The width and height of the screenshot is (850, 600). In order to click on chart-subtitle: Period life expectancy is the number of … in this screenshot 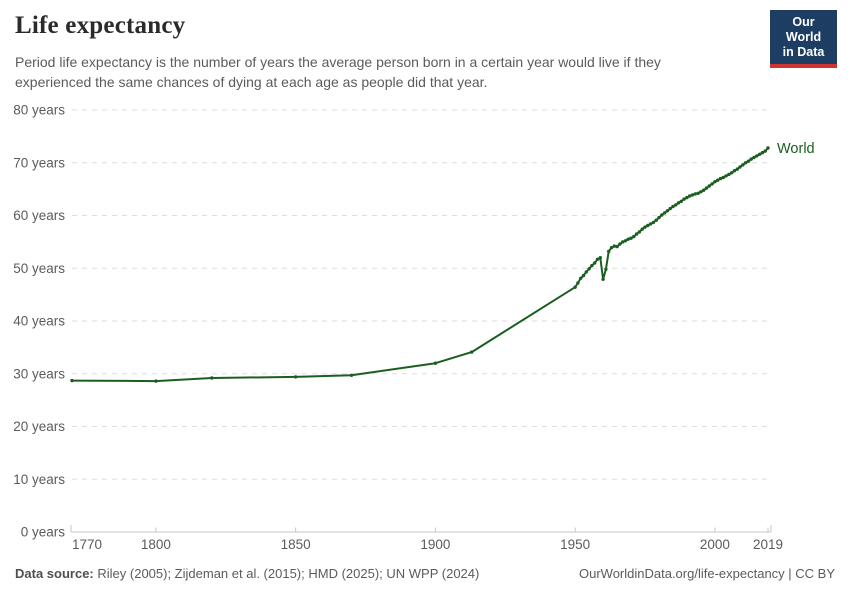, I will do `click(375, 72)`.